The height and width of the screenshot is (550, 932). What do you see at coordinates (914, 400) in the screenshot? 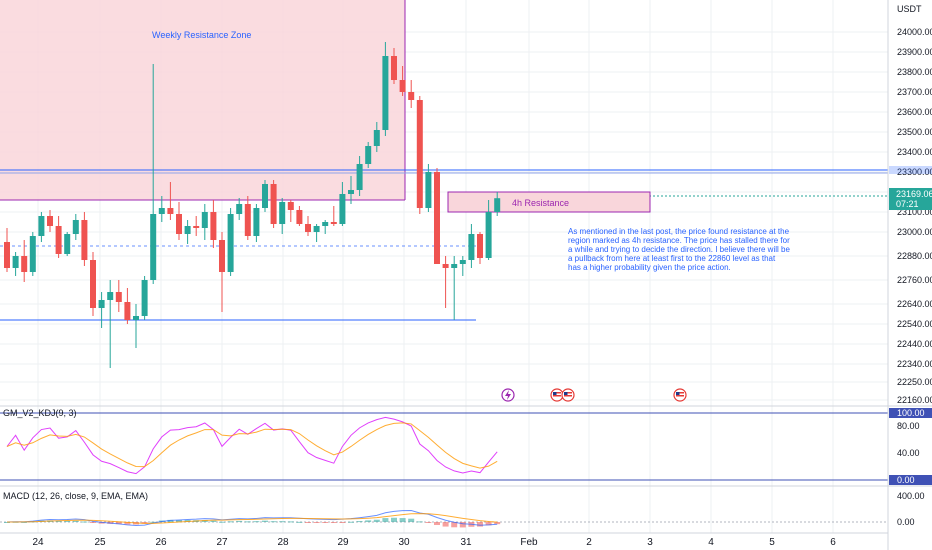
I see `price-tick-label: 22160.00` at bounding box center [914, 400].